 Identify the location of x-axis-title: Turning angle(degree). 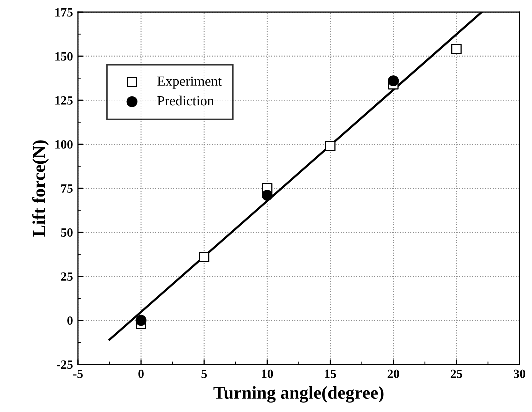
(299, 394).